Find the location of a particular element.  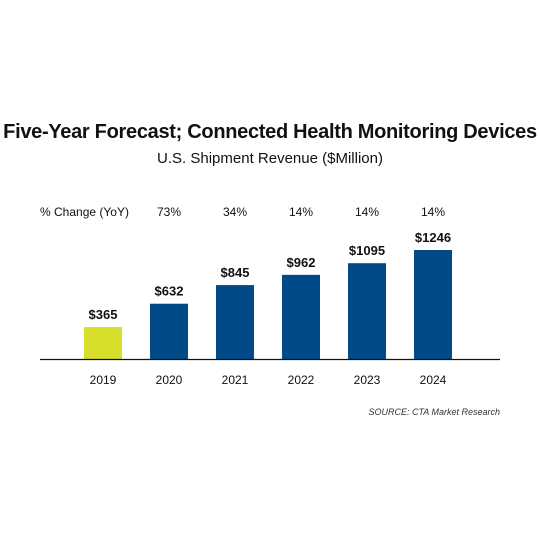

x-tick-label-2023: 2023 is located at coordinates (367, 380).